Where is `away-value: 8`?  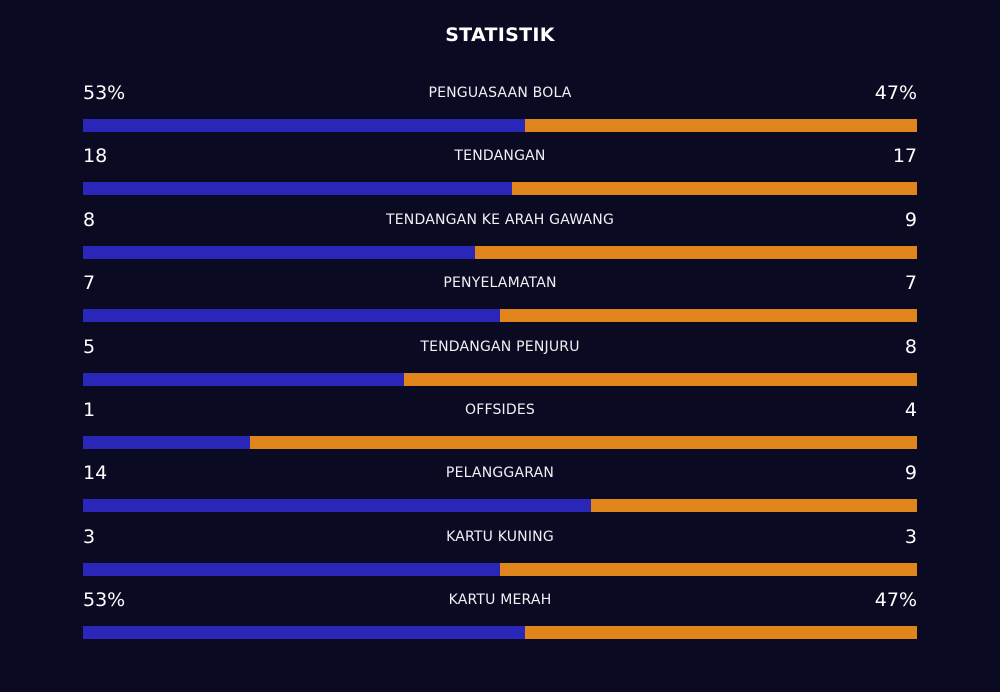
away-value: 8 is located at coordinates (910, 346).